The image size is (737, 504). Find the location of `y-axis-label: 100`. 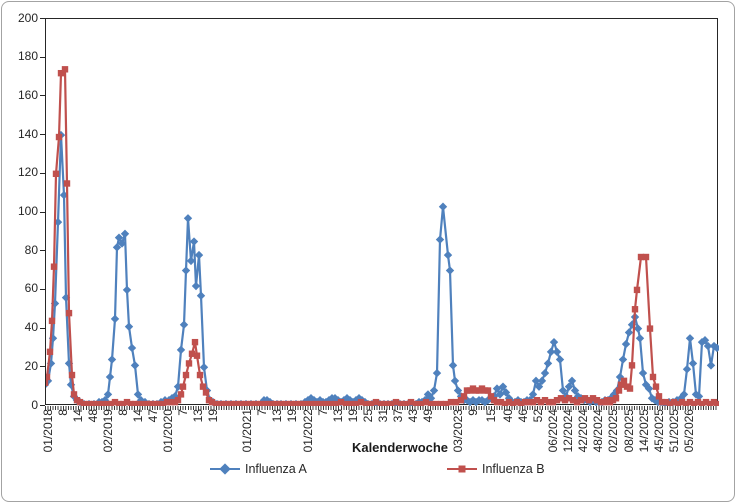

y-axis-label: 100 is located at coordinates (27, 211).